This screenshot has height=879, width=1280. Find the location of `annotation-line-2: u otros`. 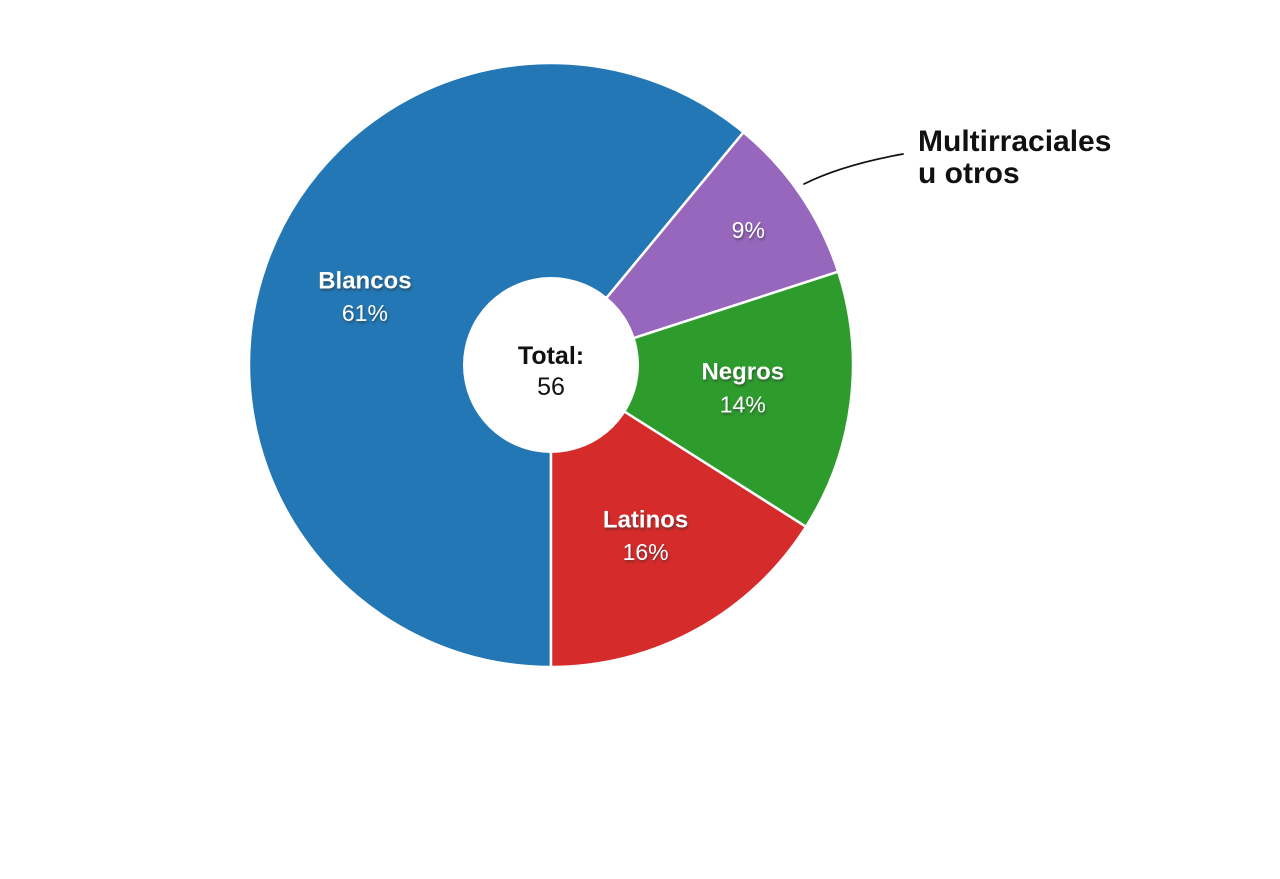

annotation-line-2: u otros is located at coordinates (969, 173).